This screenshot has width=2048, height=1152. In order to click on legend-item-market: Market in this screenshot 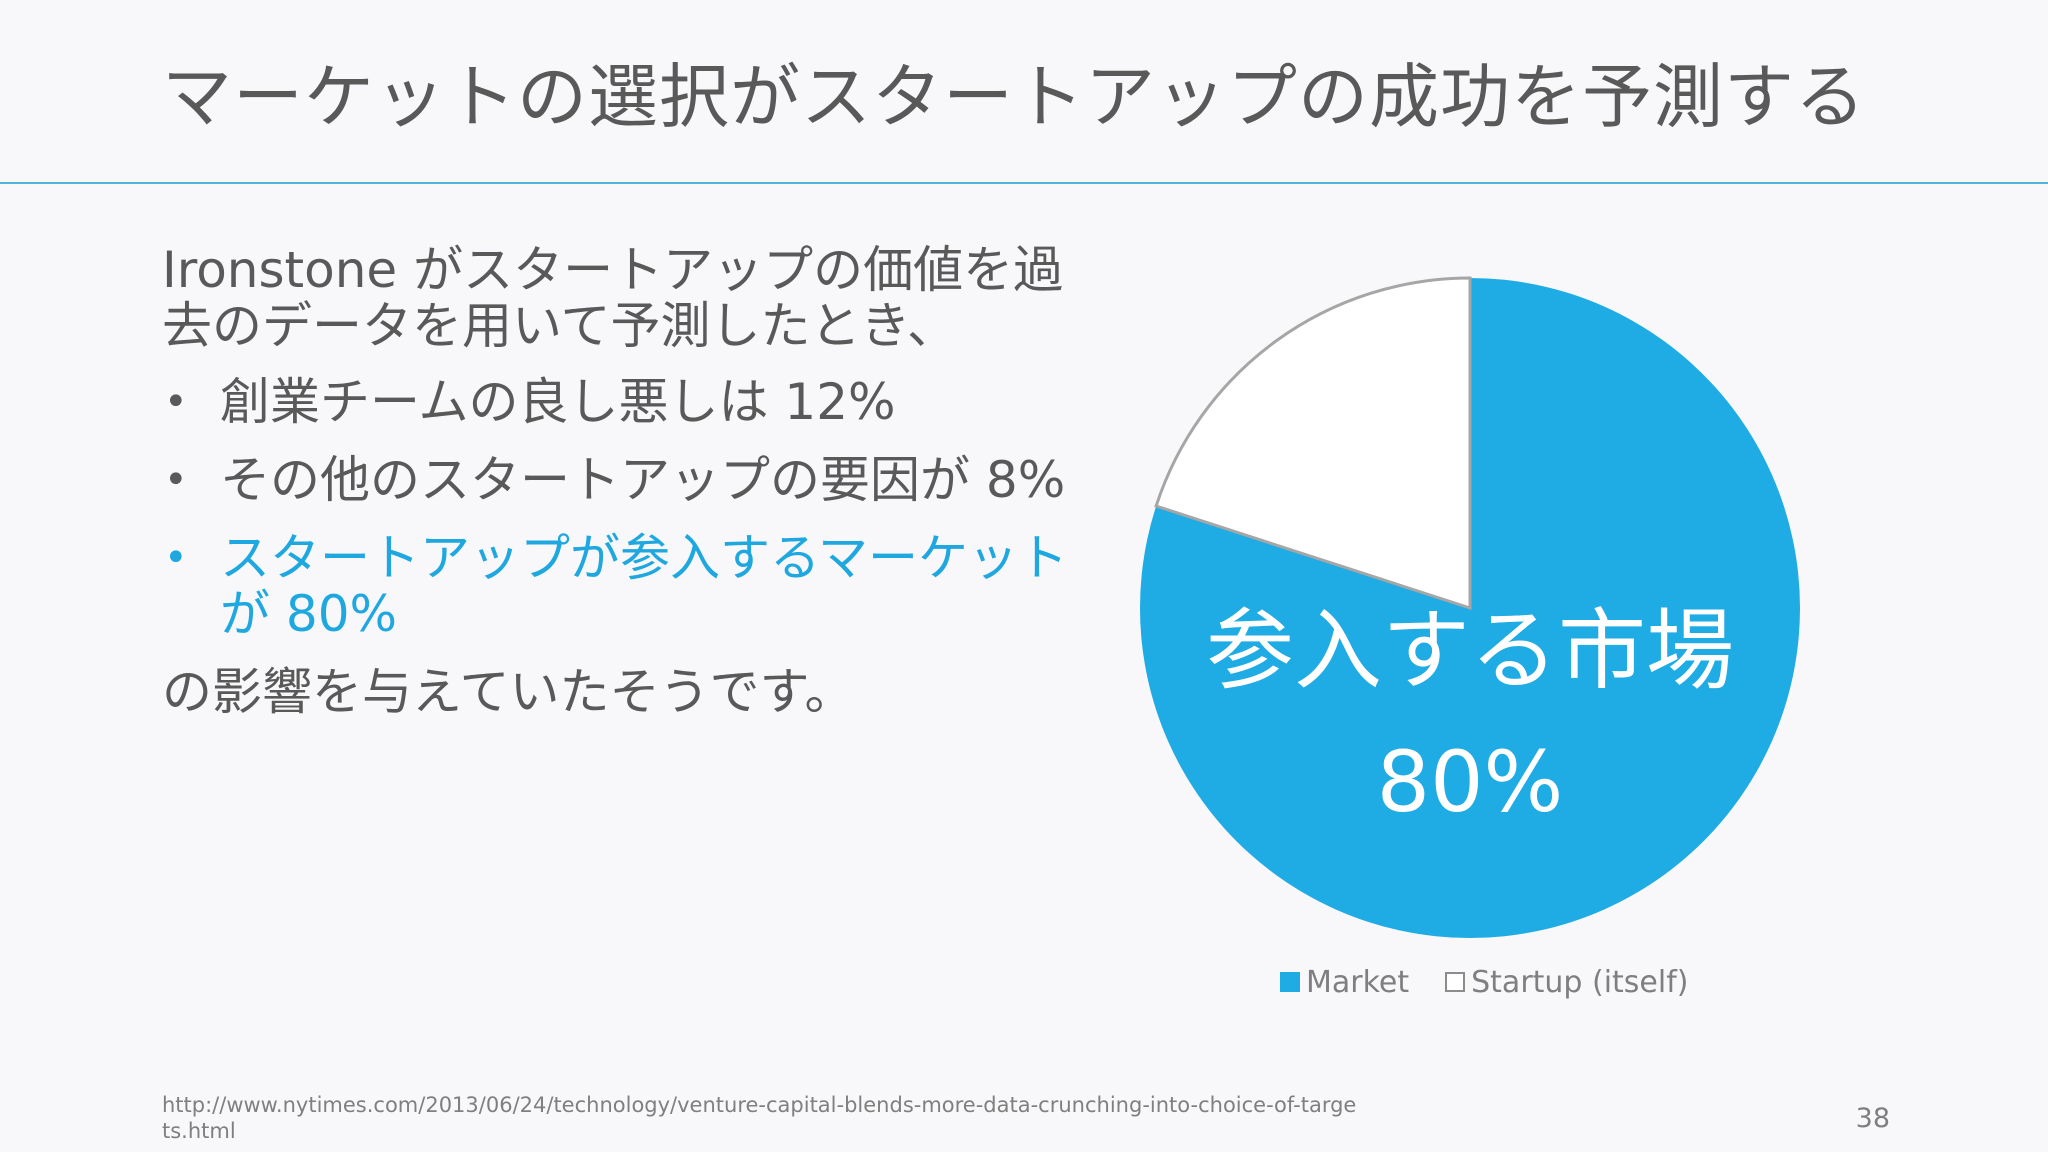, I will do `click(1344, 982)`.